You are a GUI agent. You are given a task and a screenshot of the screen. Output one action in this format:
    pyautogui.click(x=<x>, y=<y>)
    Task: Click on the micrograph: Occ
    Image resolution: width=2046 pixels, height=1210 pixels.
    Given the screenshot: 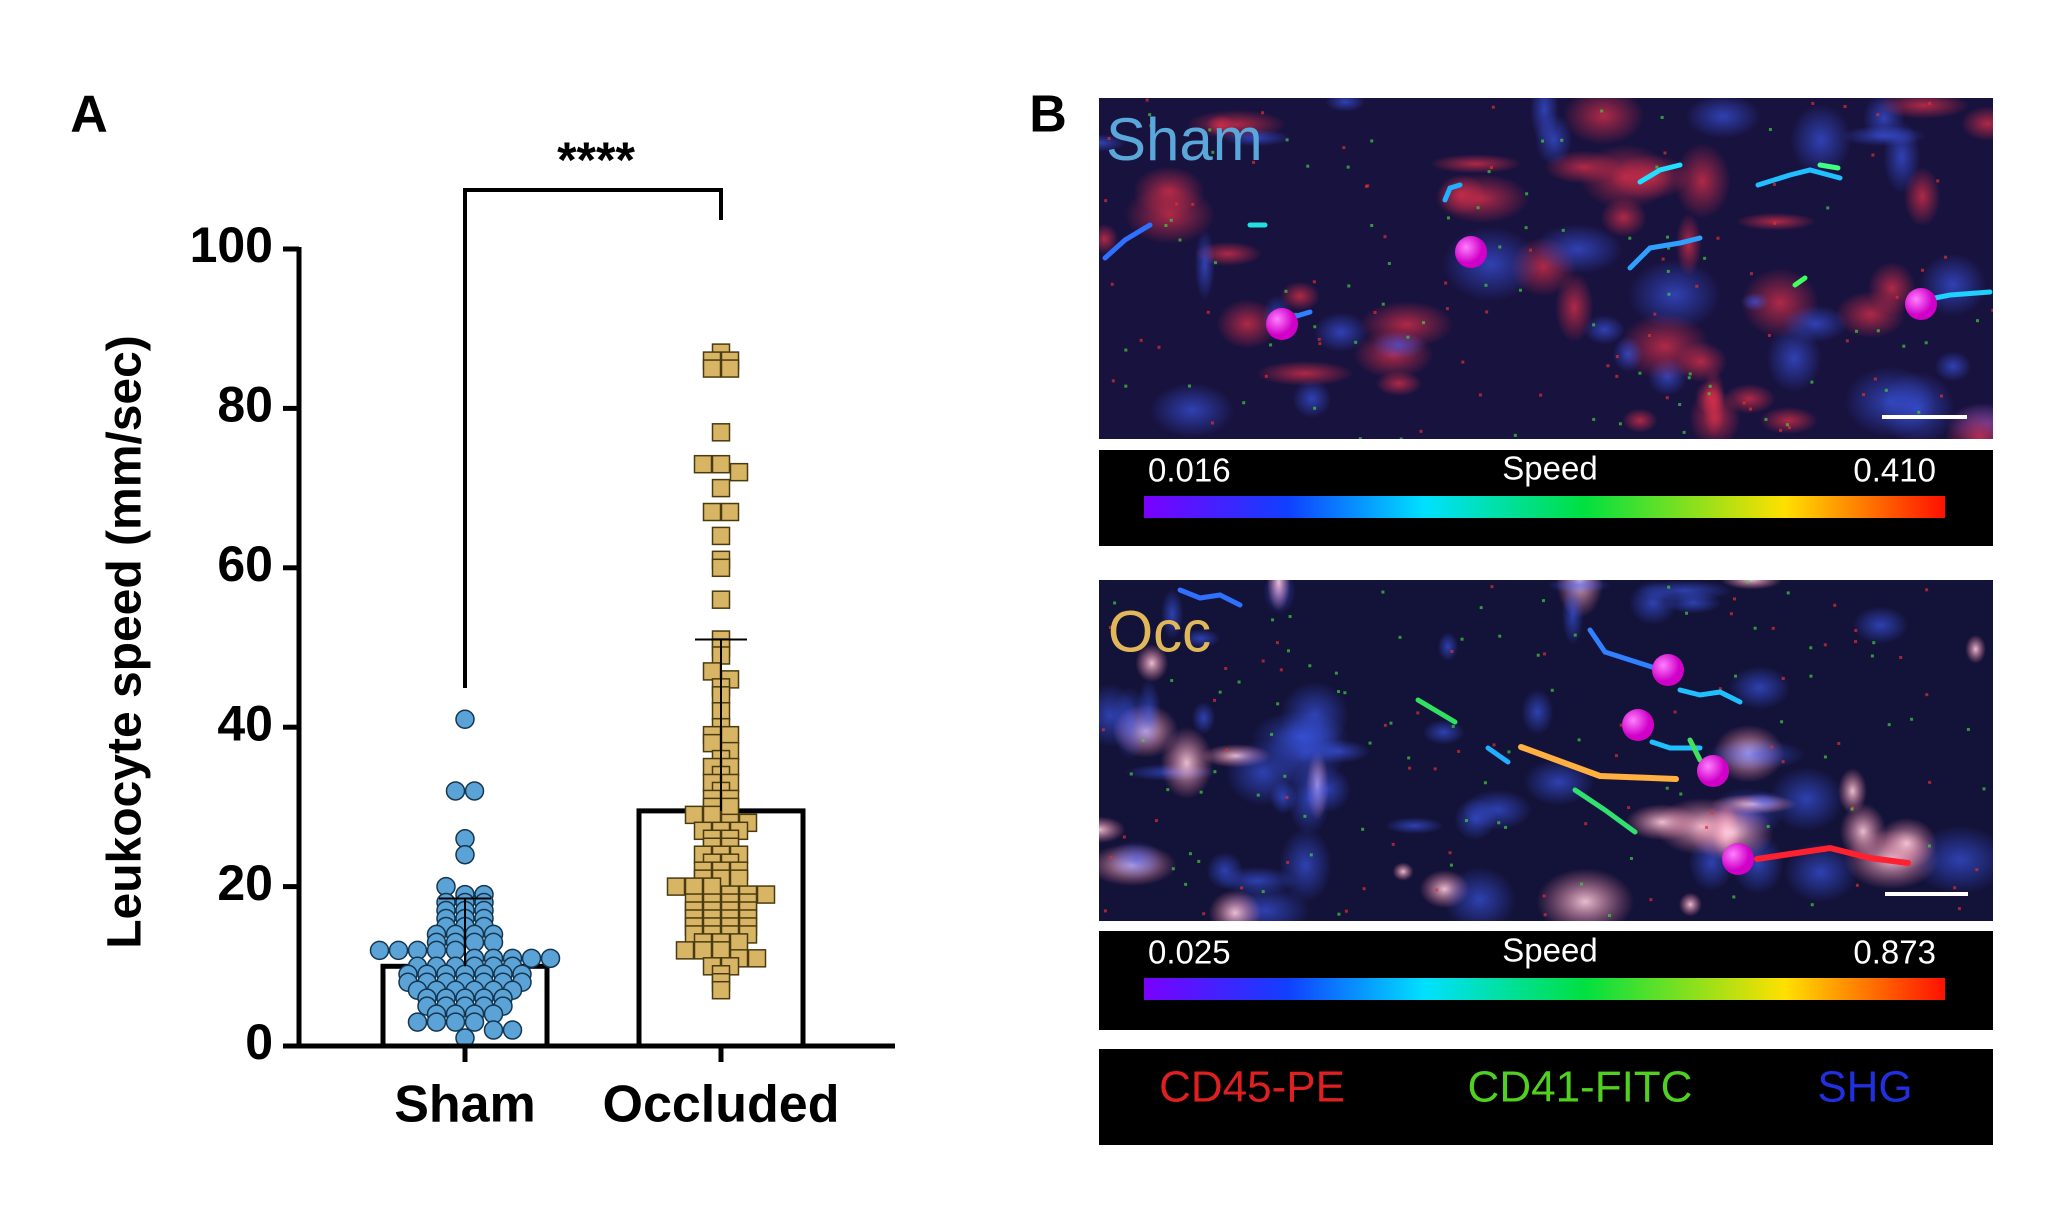 What is the action you would take?
    pyautogui.click(x=1546, y=750)
    